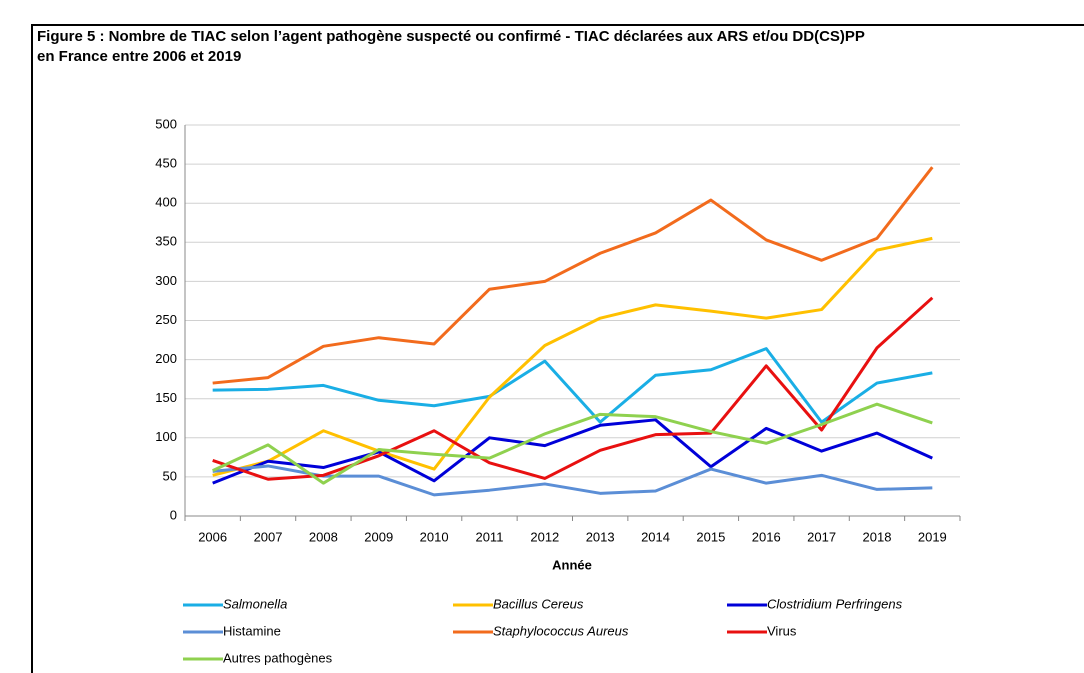 The image size is (1084, 673). I want to click on legend-label: Clostridium Perfringens, so click(835, 603).